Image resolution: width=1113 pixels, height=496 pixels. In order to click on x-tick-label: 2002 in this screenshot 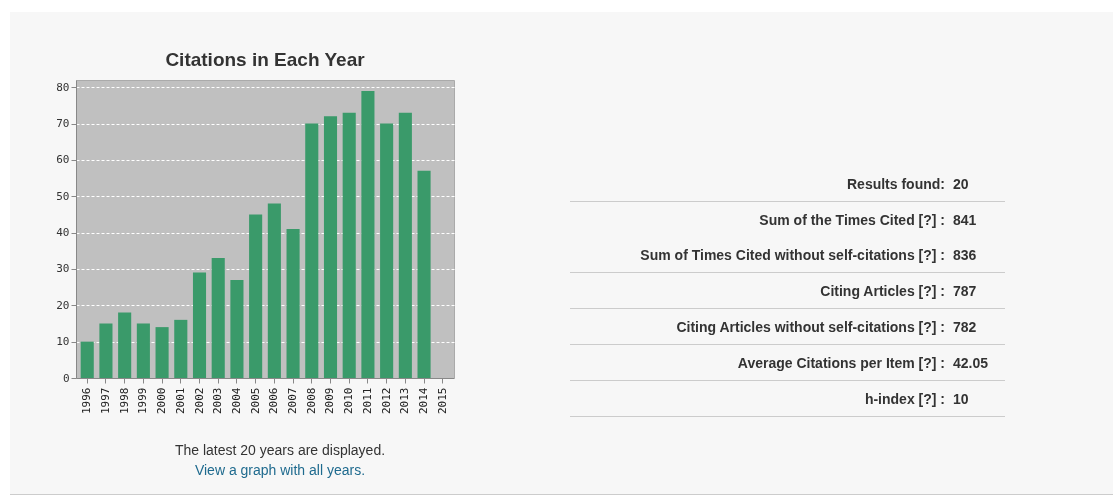, I will do `click(199, 400)`.